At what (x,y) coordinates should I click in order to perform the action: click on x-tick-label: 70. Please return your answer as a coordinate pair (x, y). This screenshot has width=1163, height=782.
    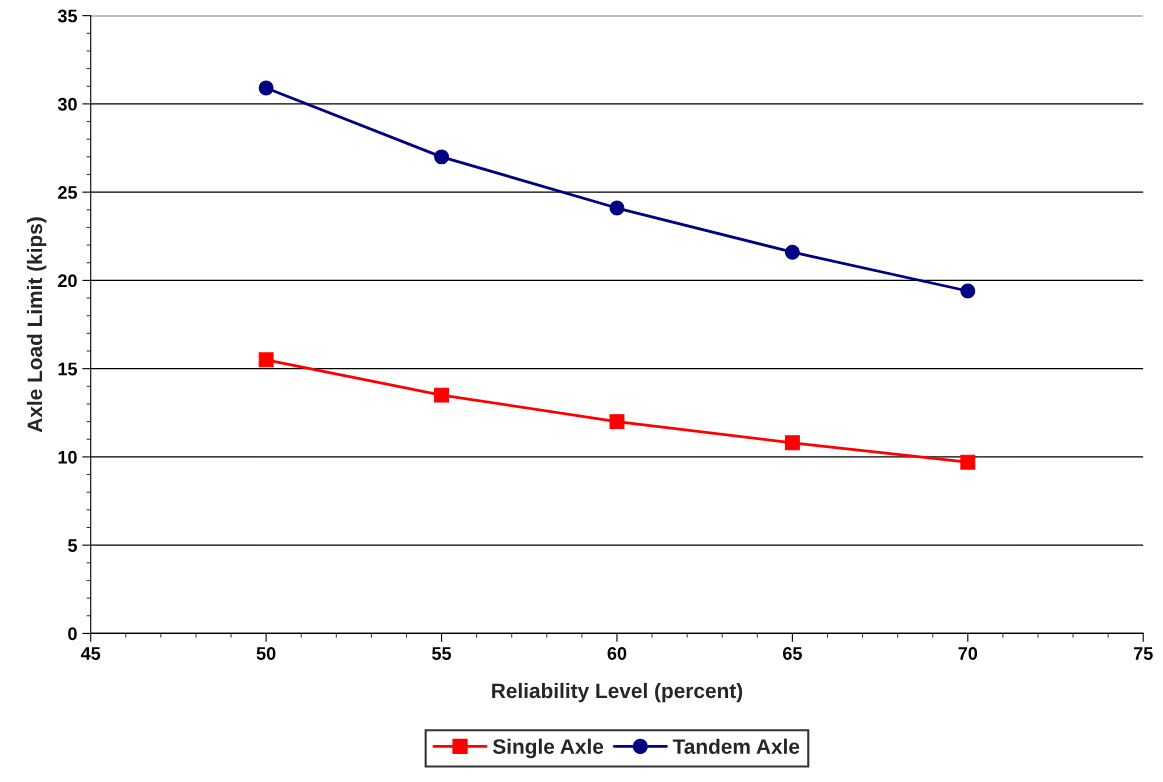
    Looking at the image, I should click on (968, 653).